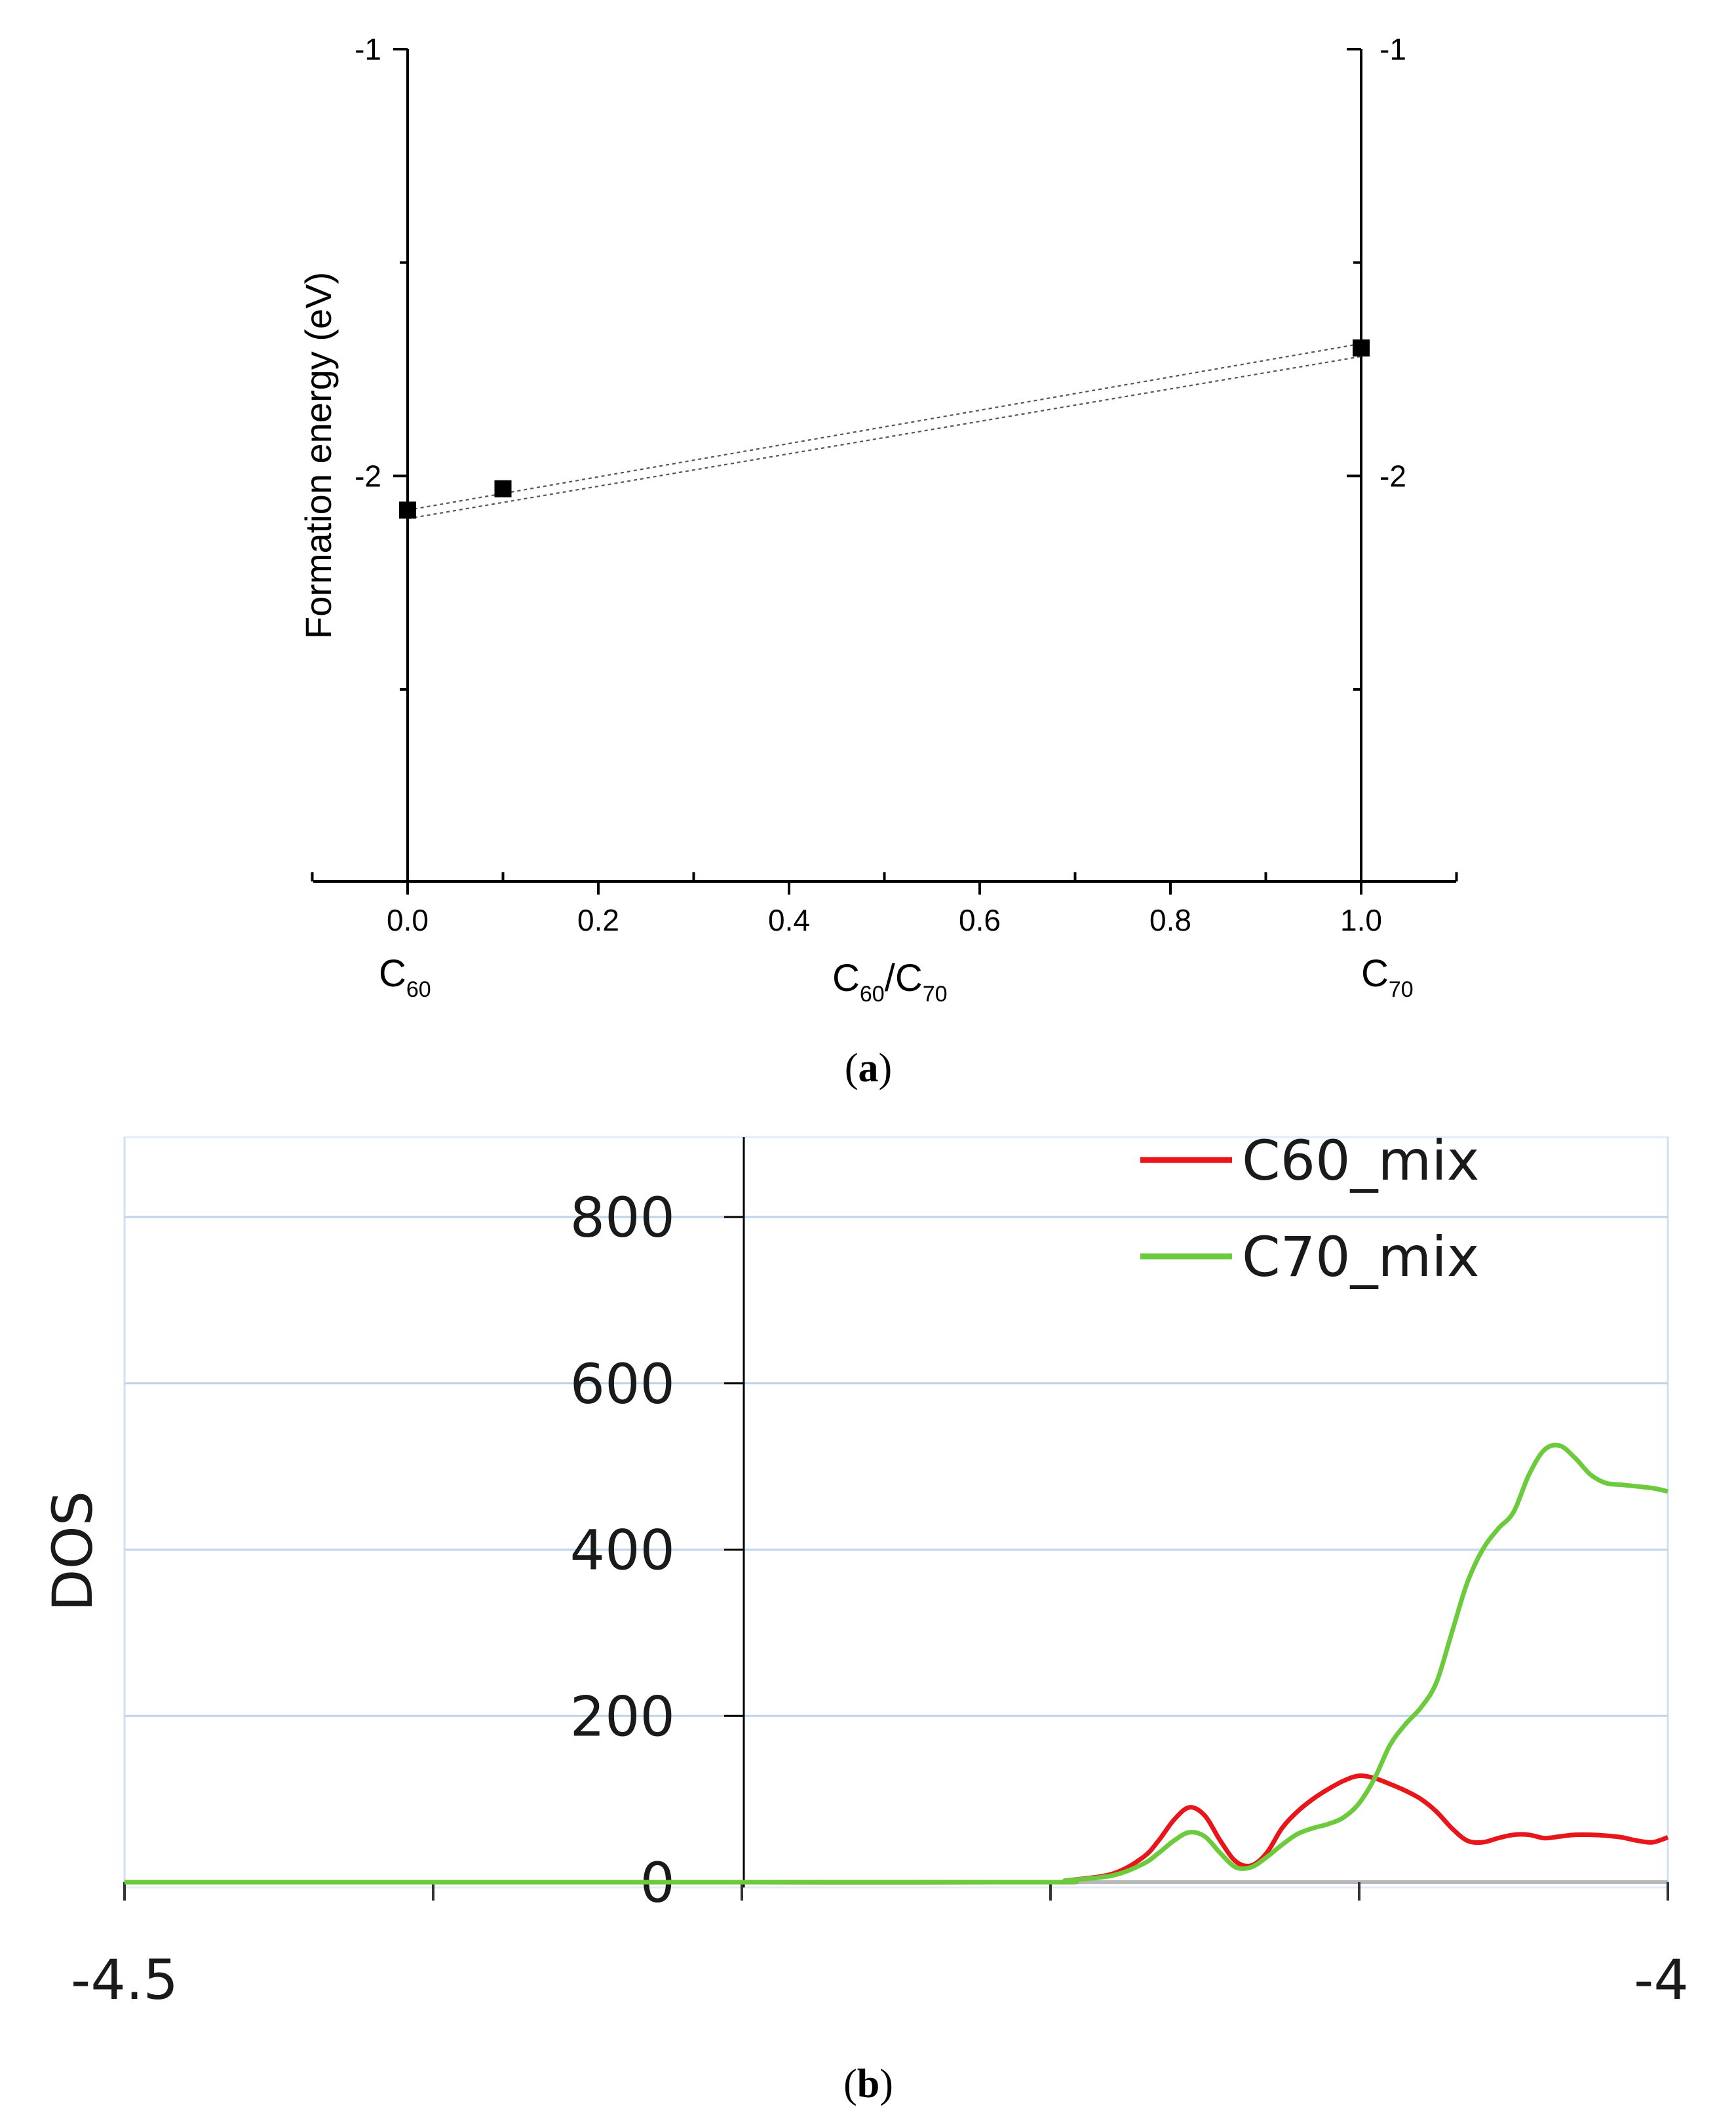 This screenshot has height=2126, width=1736. What do you see at coordinates (880, 262) in the screenshot?
I see `panel-a-y-tick-labels: -1 -1 -2 -2` at bounding box center [880, 262].